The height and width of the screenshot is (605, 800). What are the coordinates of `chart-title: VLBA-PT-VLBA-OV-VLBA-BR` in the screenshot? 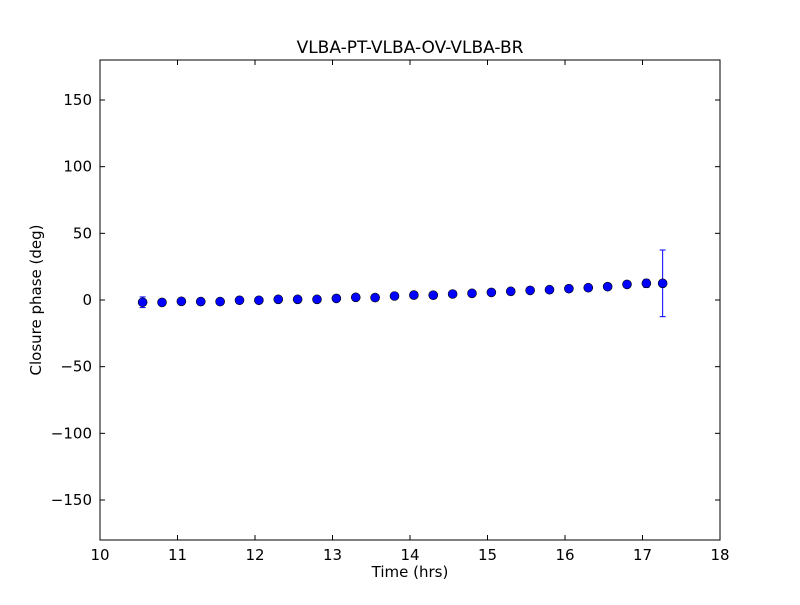 It's located at (410, 48).